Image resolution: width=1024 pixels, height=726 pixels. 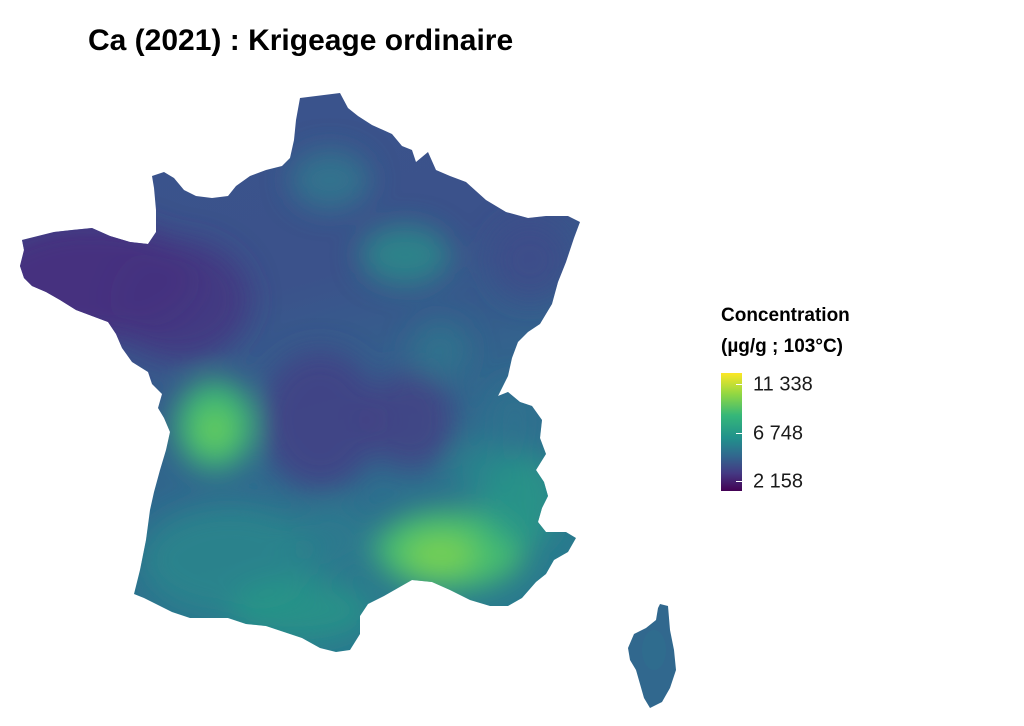 I want to click on legend-label-mid: 6 748, so click(x=778, y=433).